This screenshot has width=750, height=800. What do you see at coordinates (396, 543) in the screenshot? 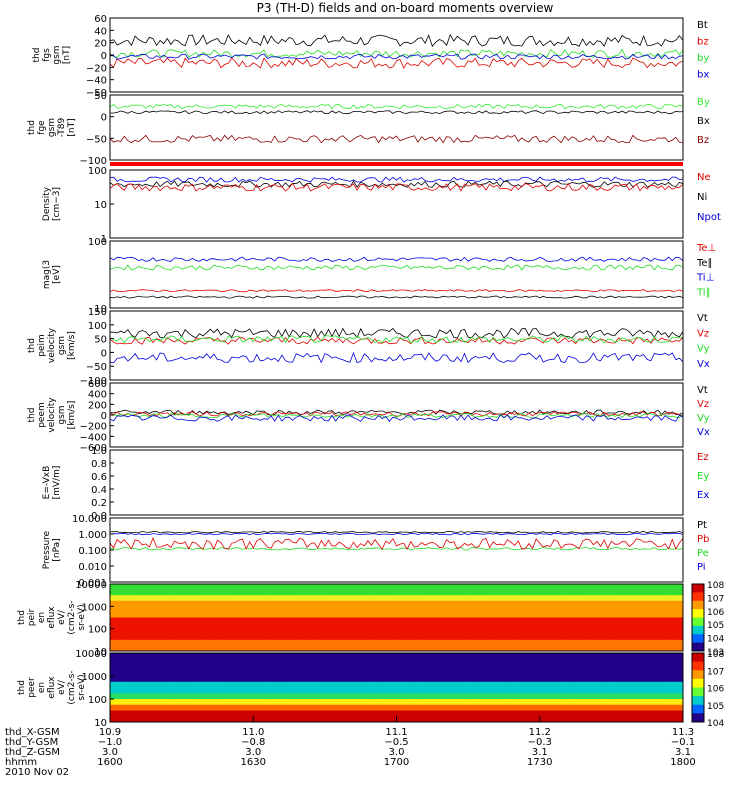
I see `series-Pb` at bounding box center [396, 543].